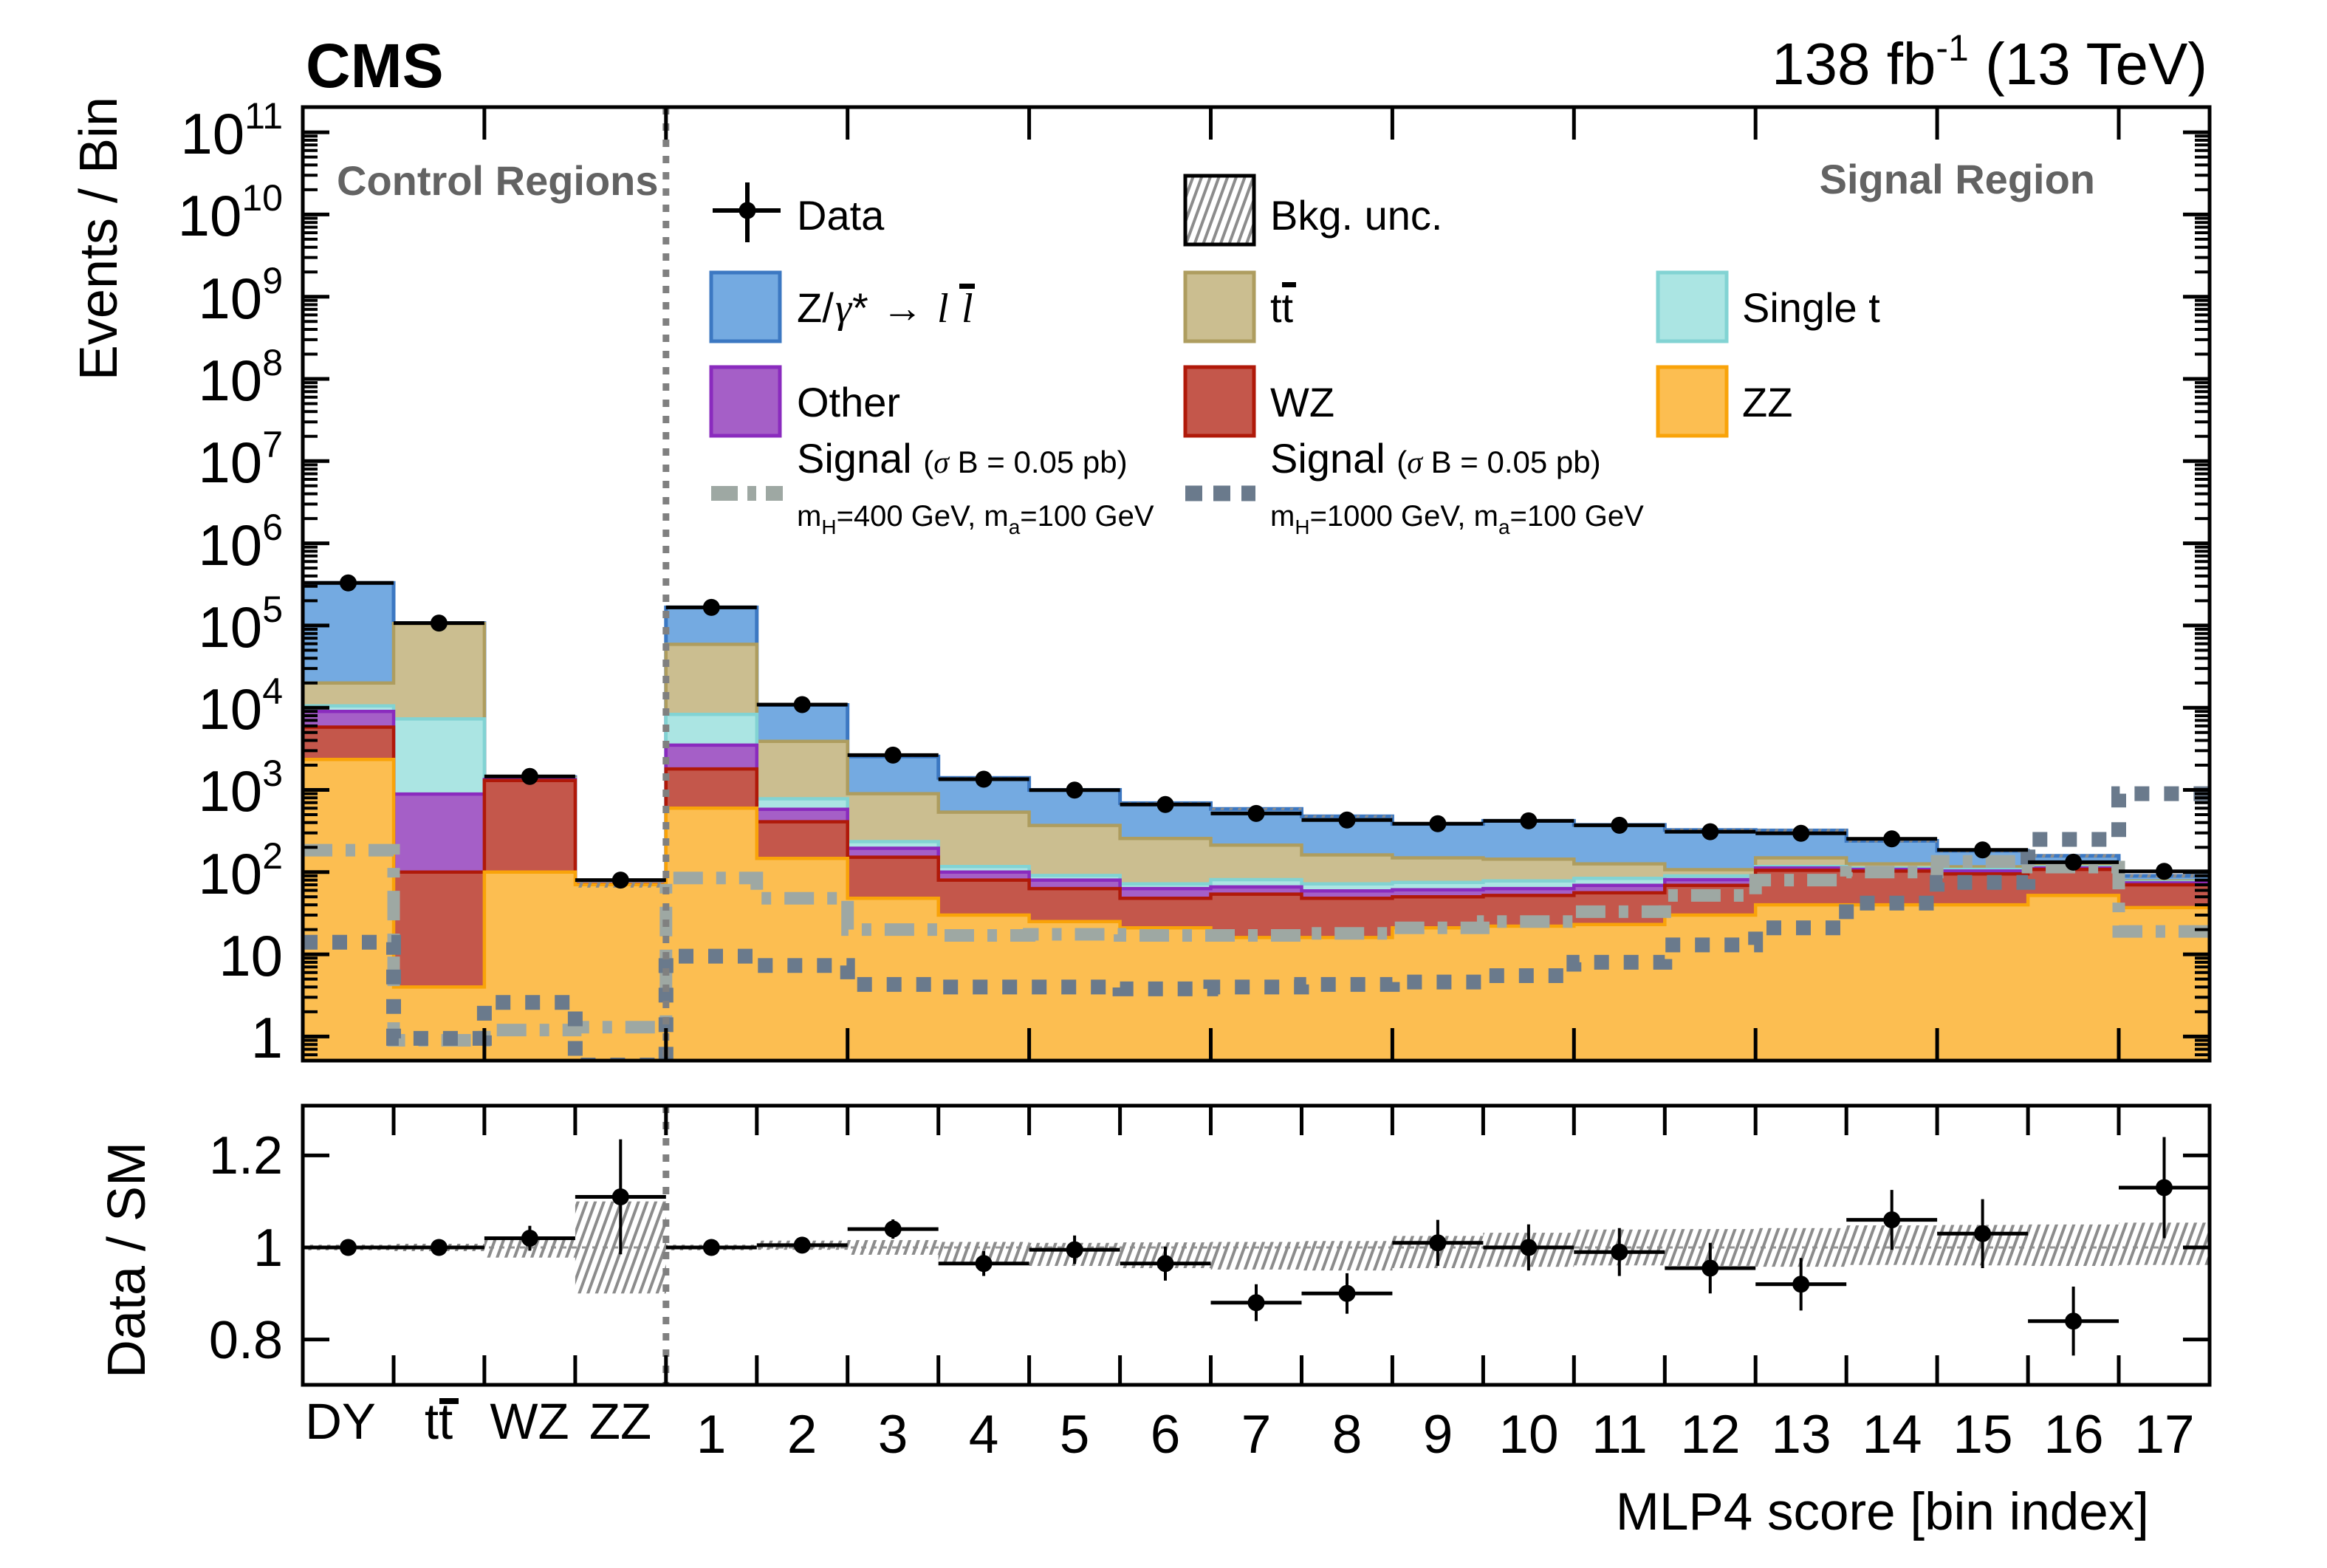 The image size is (2327, 1568). Describe the element at coordinates (1801, 1435) in the screenshot. I see `svg-text: 13` at that location.